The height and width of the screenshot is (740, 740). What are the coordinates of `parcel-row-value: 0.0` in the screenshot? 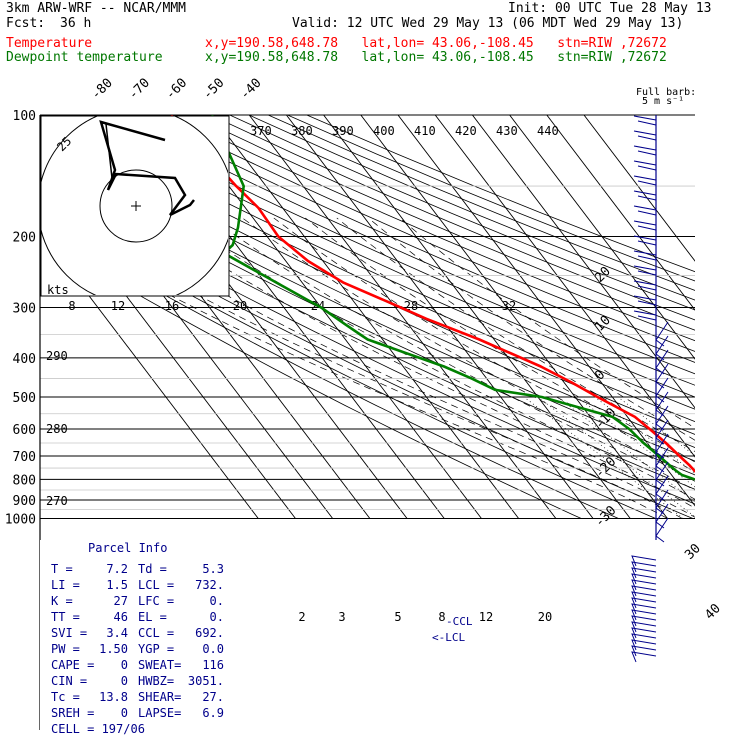 It's located at (213, 649).